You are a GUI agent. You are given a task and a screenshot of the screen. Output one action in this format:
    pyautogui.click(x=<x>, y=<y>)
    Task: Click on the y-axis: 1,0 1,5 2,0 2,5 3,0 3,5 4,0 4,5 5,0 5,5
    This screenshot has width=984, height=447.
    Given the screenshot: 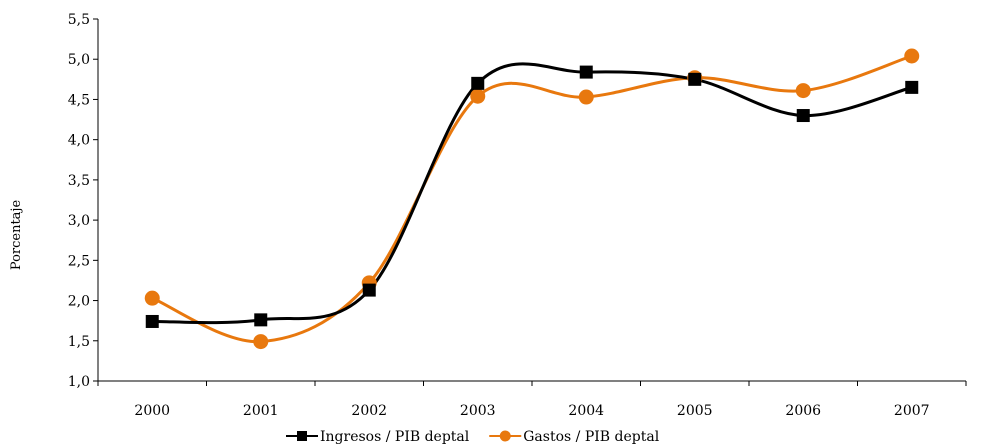 What is the action you would take?
    pyautogui.click(x=83, y=201)
    